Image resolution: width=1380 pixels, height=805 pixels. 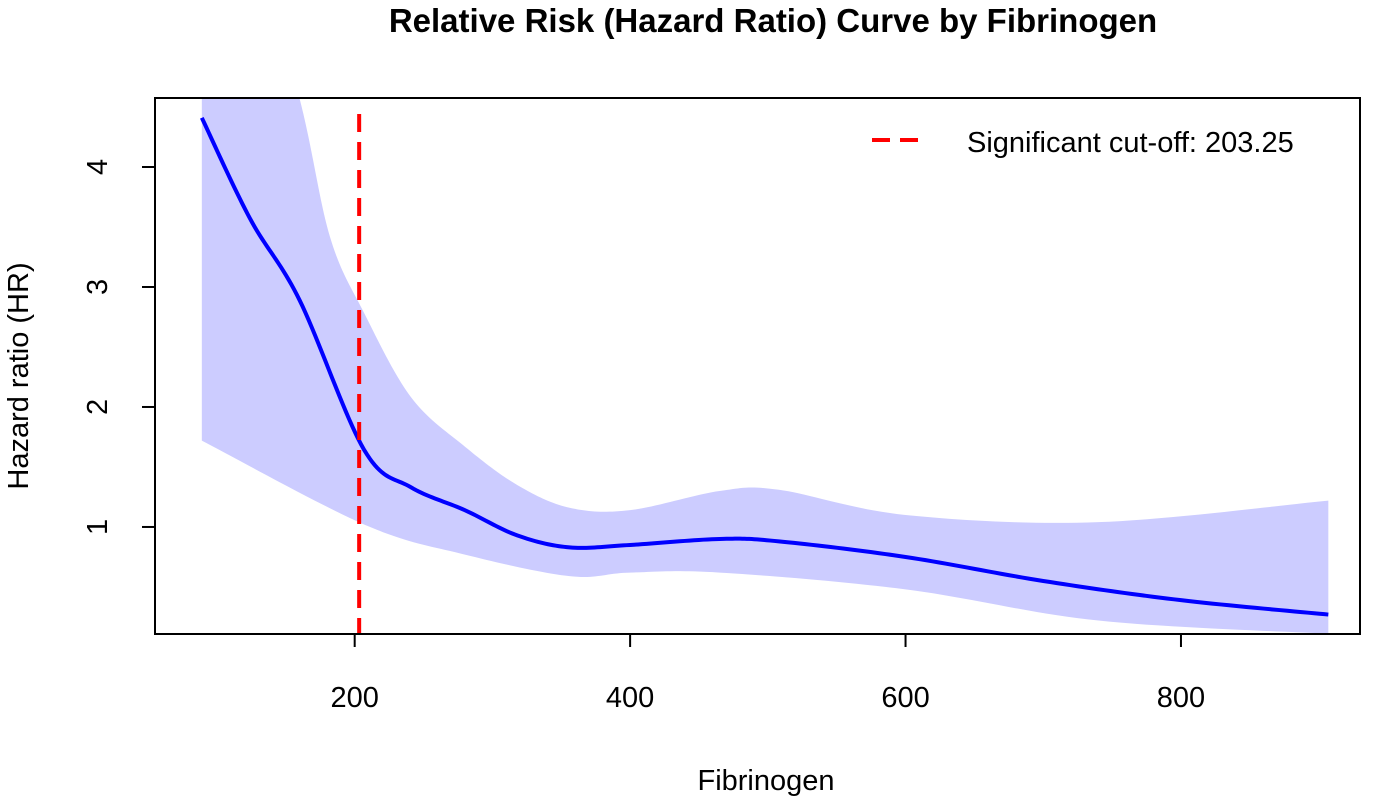 What do you see at coordinates (765, 781) in the screenshot?
I see `x-axis-label: Fibrinogen` at bounding box center [765, 781].